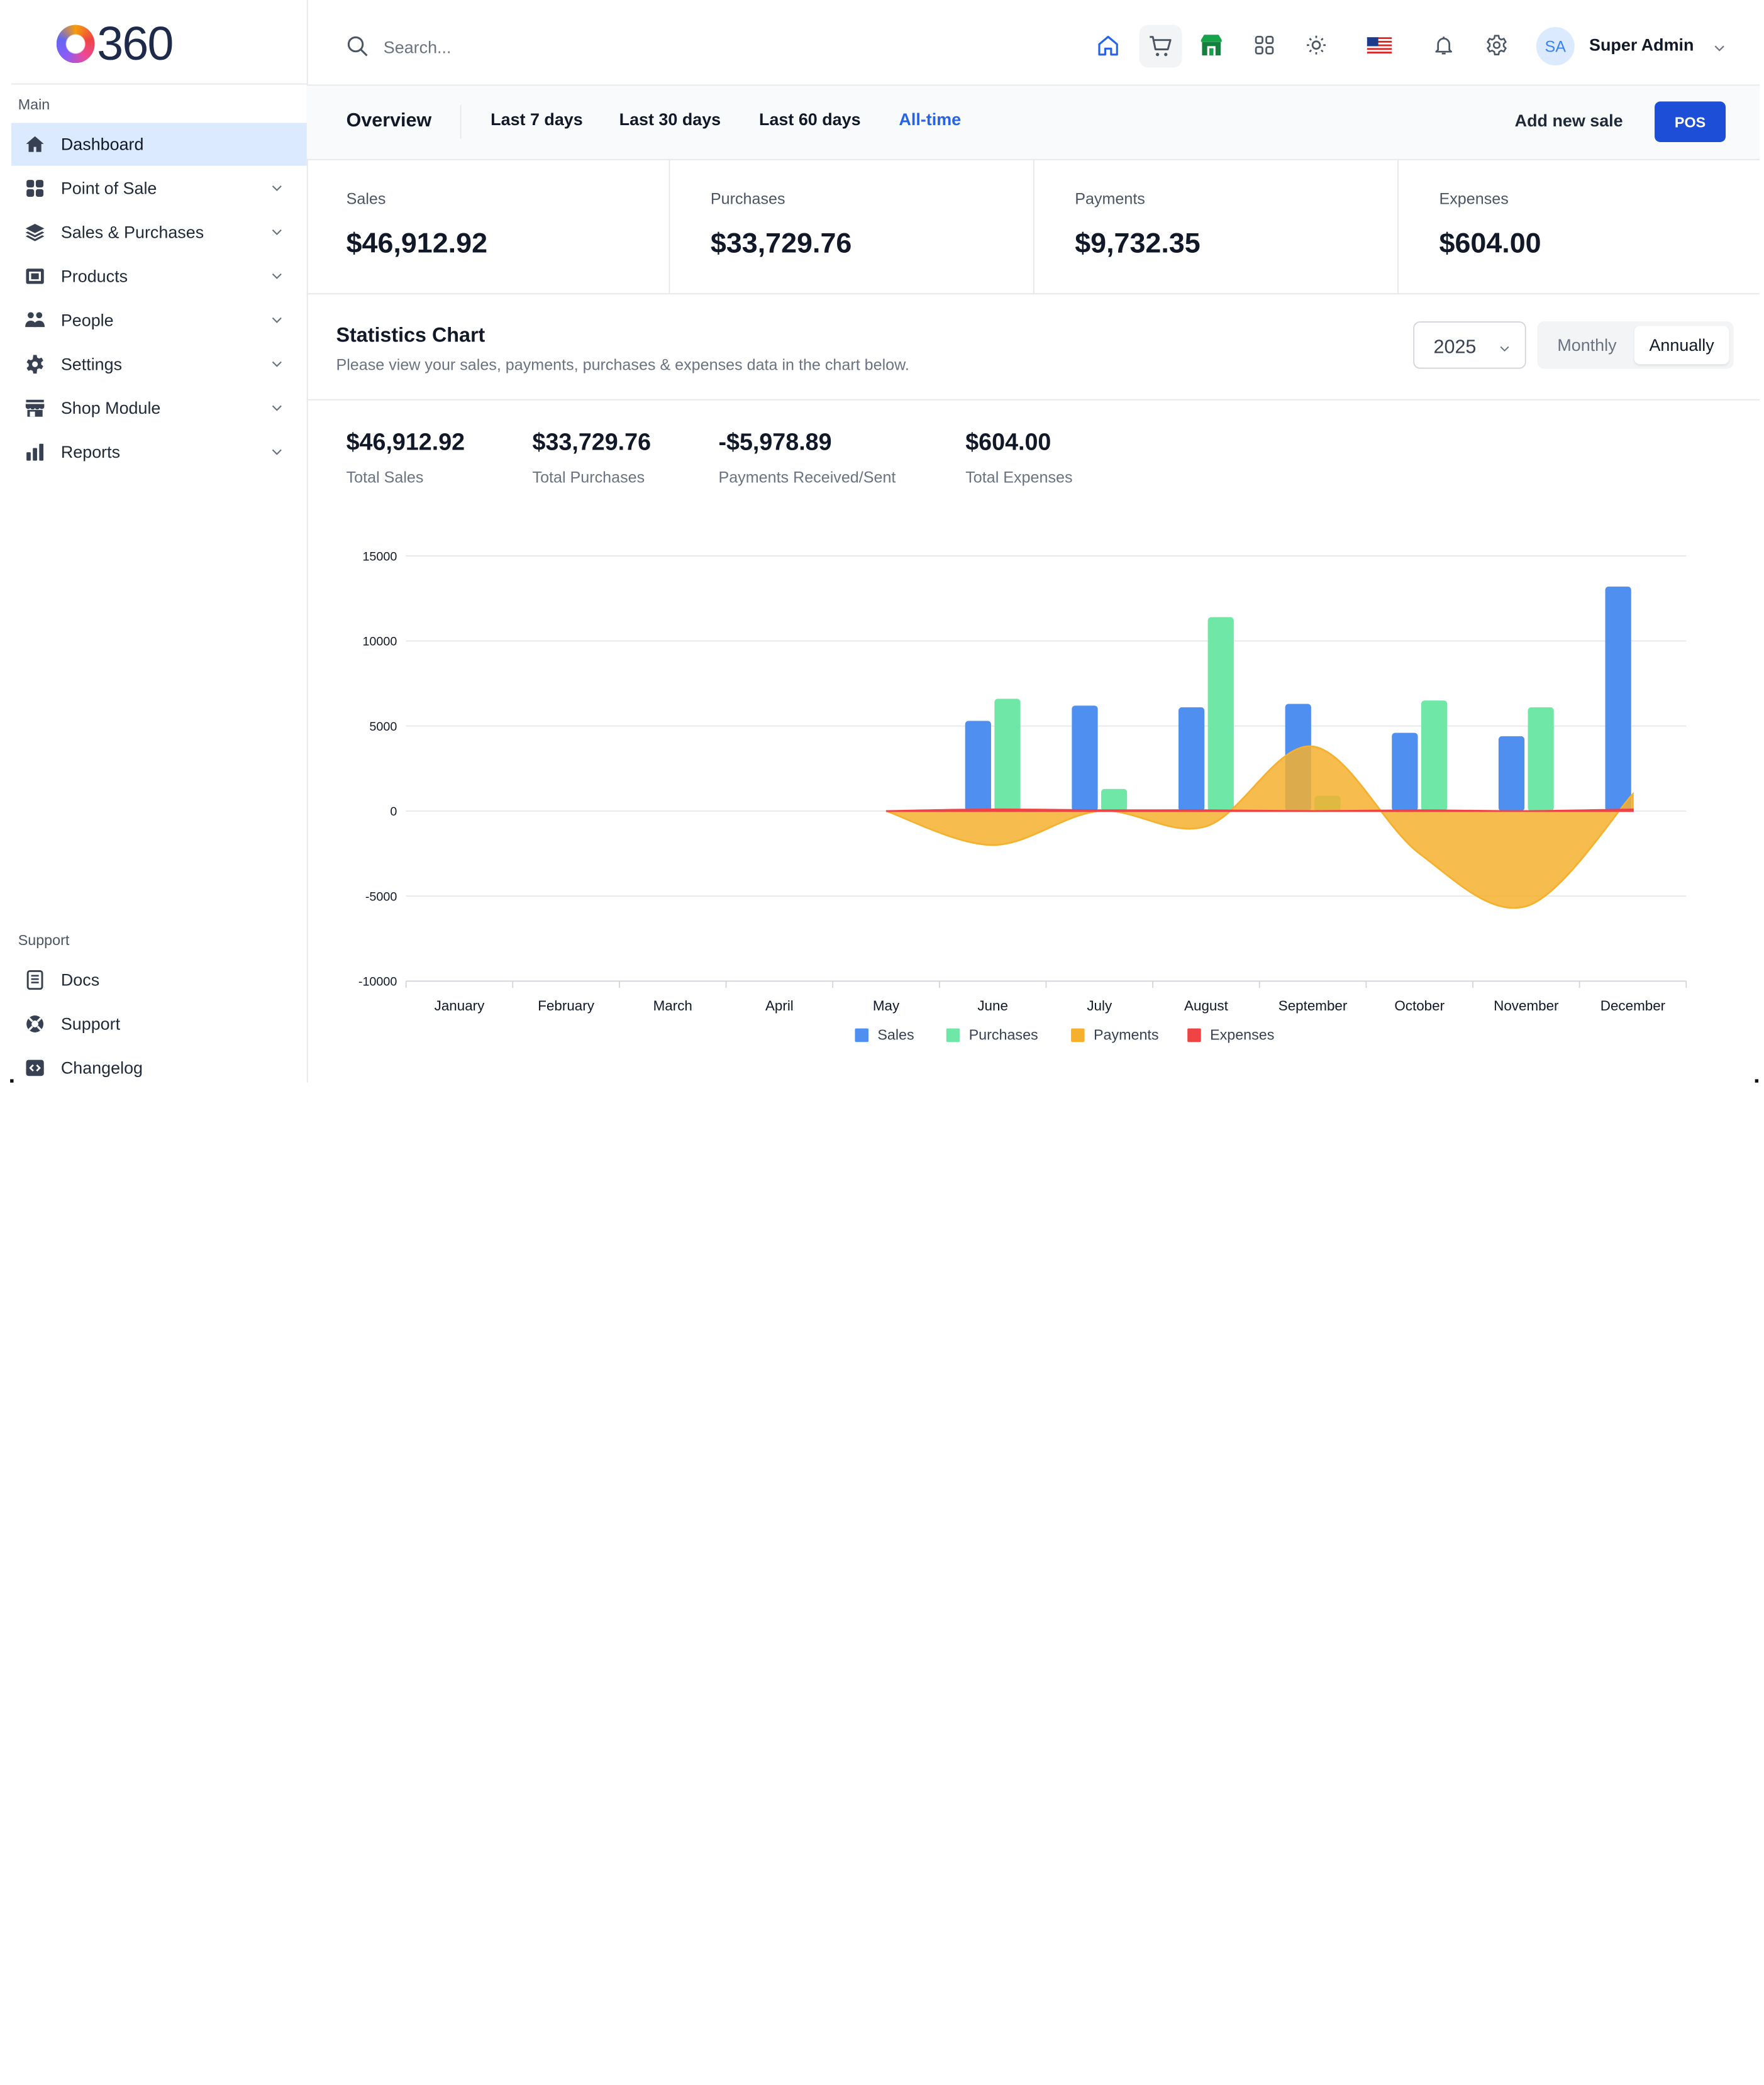  I want to click on sidebar-item-shop-module: Shop Module, so click(159, 408).